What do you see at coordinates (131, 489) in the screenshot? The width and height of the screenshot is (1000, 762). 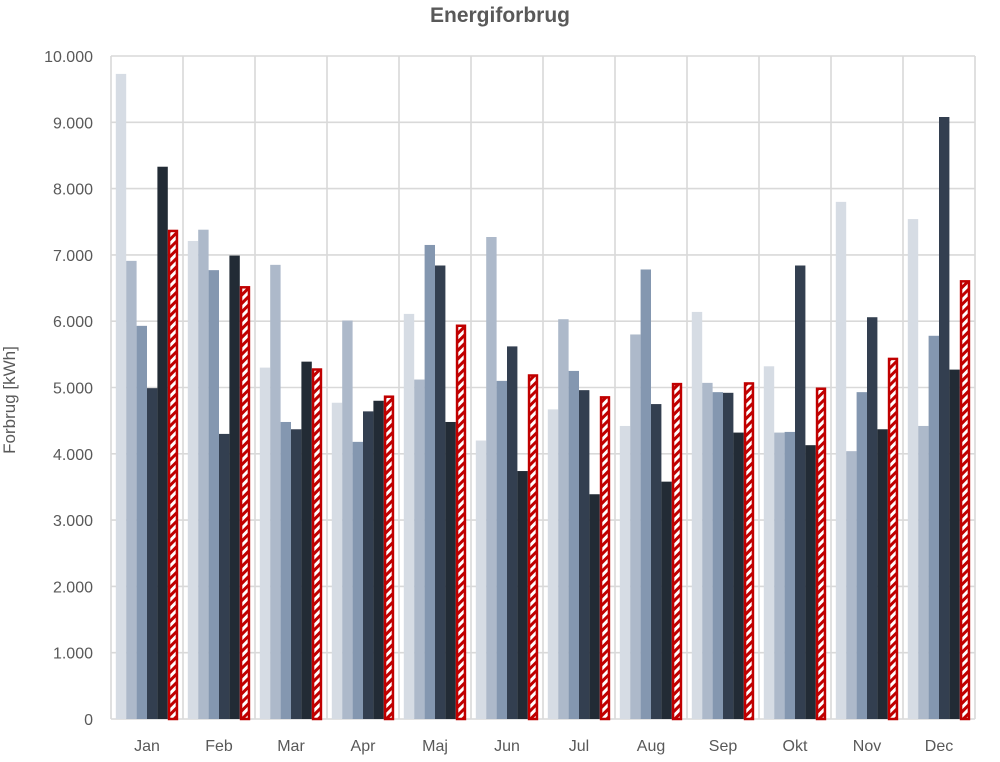 I see `bar-series-2-jan` at bounding box center [131, 489].